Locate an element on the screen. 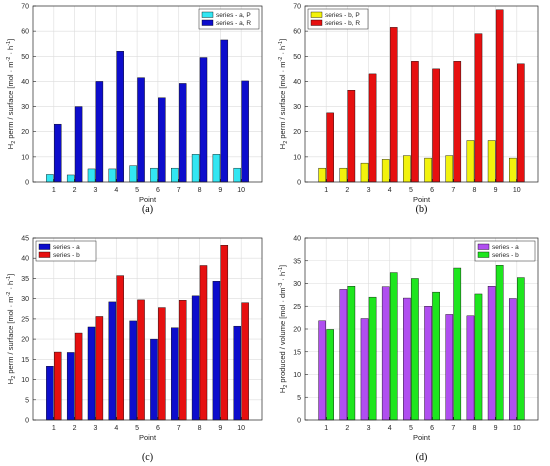 The width and height of the screenshot is (550, 466). x-tick-label: 10 is located at coordinates (241, 190).